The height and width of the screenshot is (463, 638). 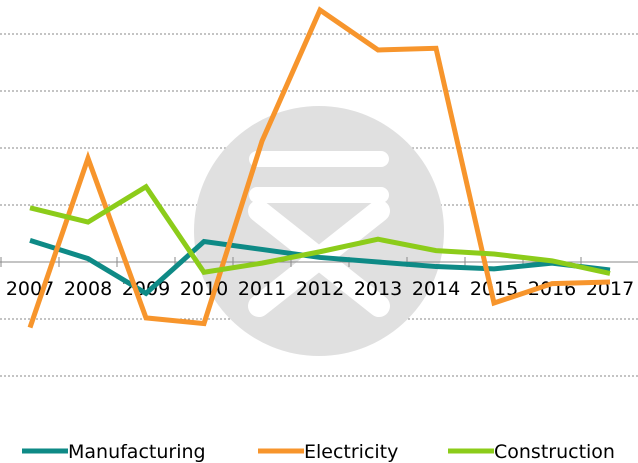 What do you see at coordinates (320, 289) in the screenshot?
I see `x-tick-label: 2012` at bounding box center [320, 289].